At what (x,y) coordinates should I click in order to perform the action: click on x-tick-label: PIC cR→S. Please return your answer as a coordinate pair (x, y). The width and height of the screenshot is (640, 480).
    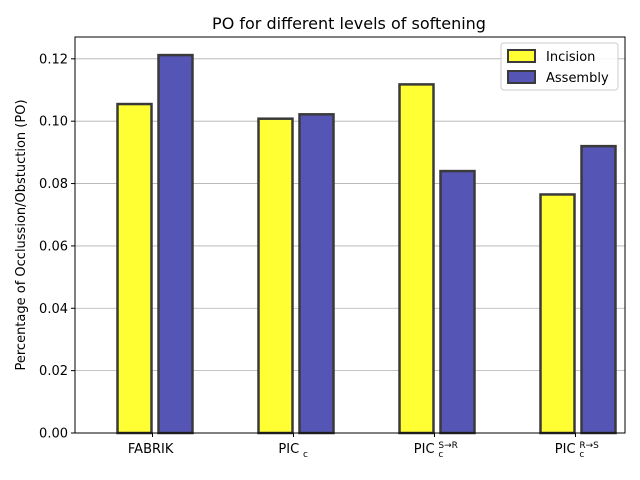
    Looking at the image, I should click on (577, 450).